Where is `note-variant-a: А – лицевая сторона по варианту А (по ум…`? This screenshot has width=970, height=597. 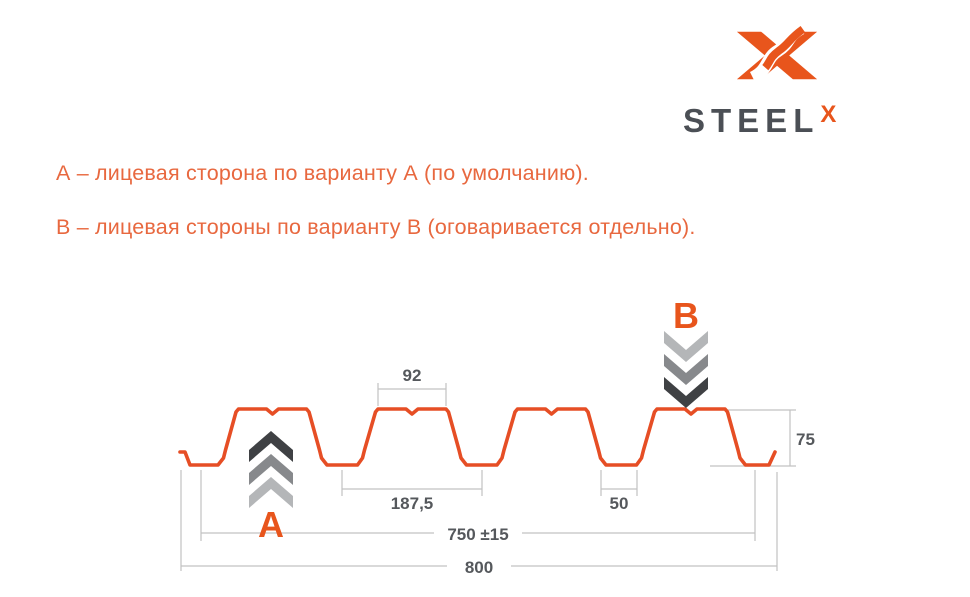 note-variant-a: А – лицевая сторона по варианту А (по ум… is located at coordinates (322, 173).